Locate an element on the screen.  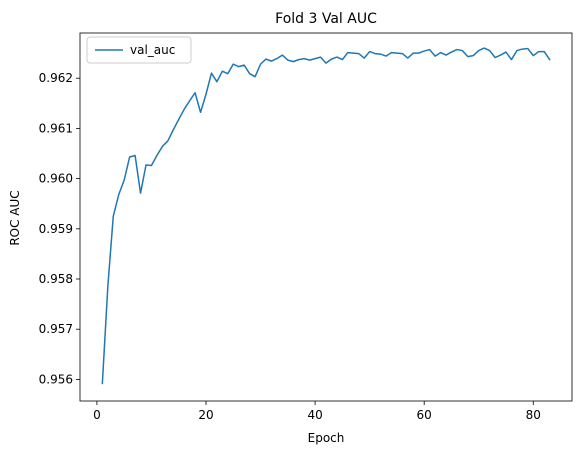
x-tick-label: 0 is located at coordinates (97, 415).